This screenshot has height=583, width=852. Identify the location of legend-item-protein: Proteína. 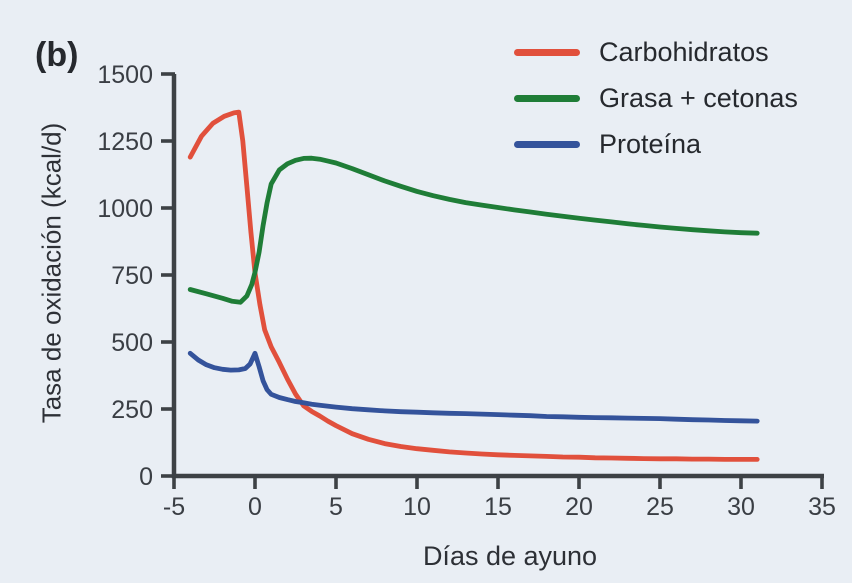
(656, 144).